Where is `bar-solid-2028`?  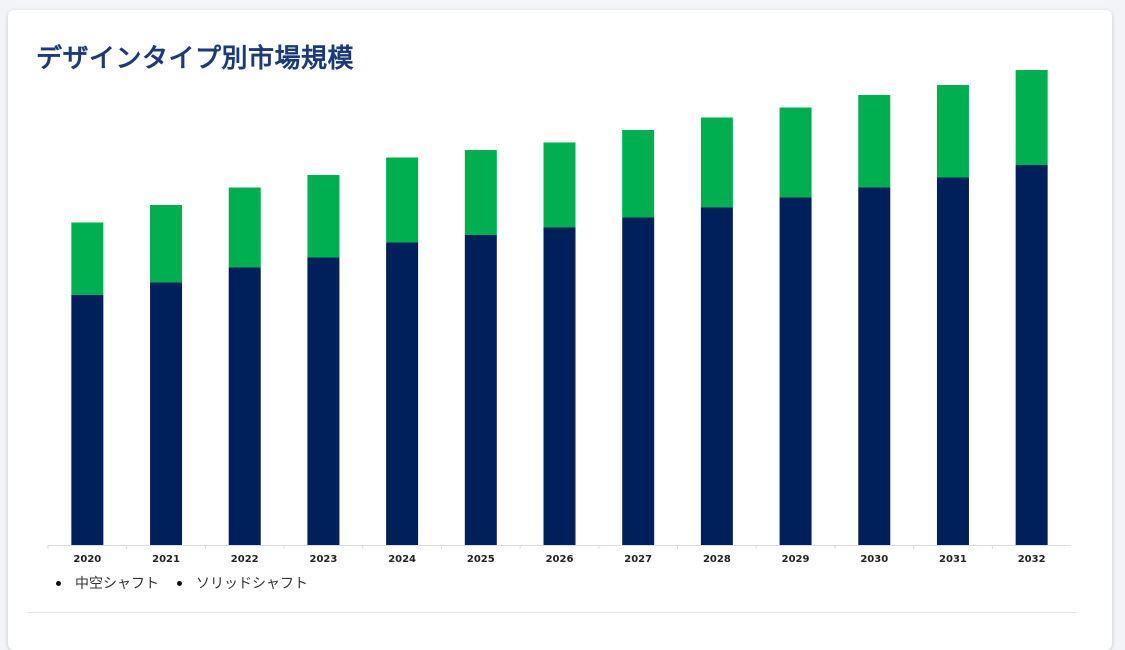
bar-solid-2028 is located at coordinates (716, 162).